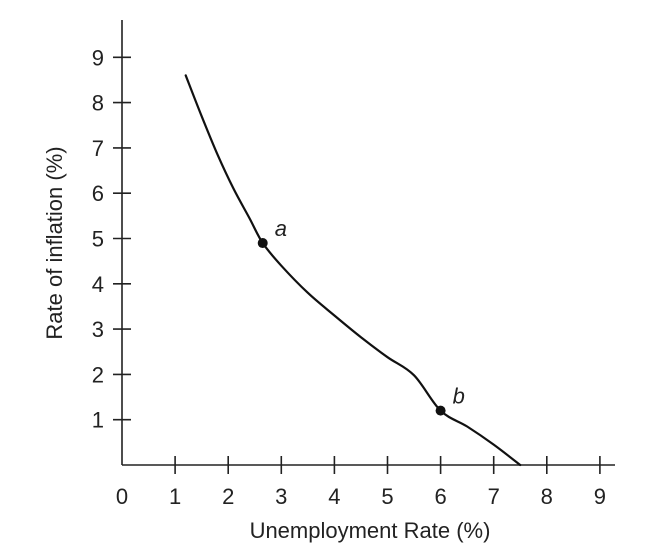 Image resolution: width=653 pixels, height=554 pixels. What do you see at coordinates (459, 396) in the screenshot?
I see `point-b-label: b` at bounding box center [459, 396].